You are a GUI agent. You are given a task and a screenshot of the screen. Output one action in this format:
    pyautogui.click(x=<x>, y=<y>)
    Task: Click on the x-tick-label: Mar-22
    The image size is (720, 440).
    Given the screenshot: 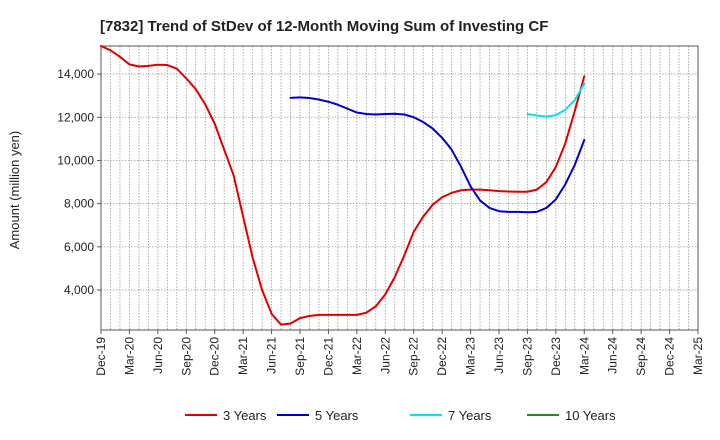 What is the action you would take?
    pyautogui.click(x=357, y=356)
    